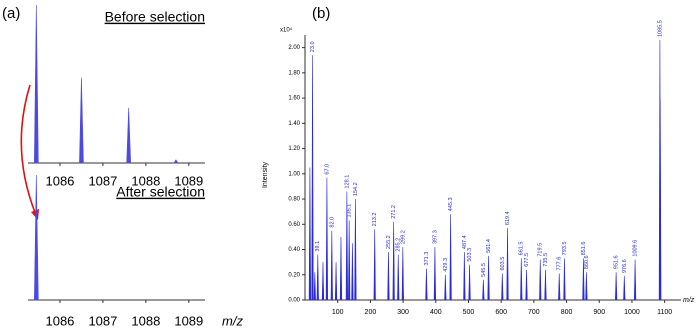  What do you see at coordinates (286, 30) in the screenshot?
I see `y-multiplier: x10⁴` at bounding box center [286, 30].